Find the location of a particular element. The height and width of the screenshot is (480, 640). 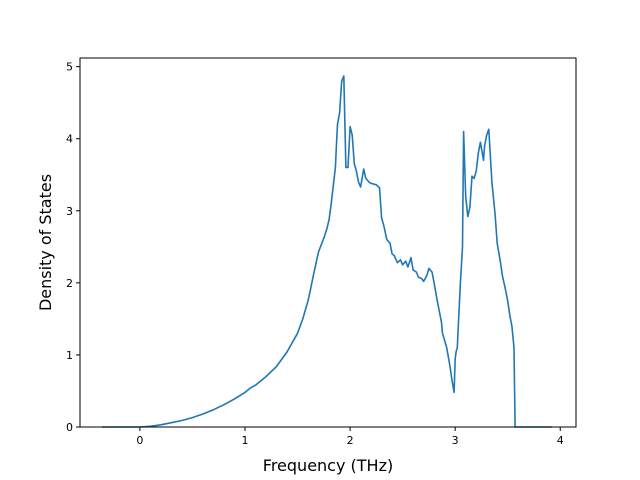

y-tick-label: 2 is located at coordinates (69, 283).